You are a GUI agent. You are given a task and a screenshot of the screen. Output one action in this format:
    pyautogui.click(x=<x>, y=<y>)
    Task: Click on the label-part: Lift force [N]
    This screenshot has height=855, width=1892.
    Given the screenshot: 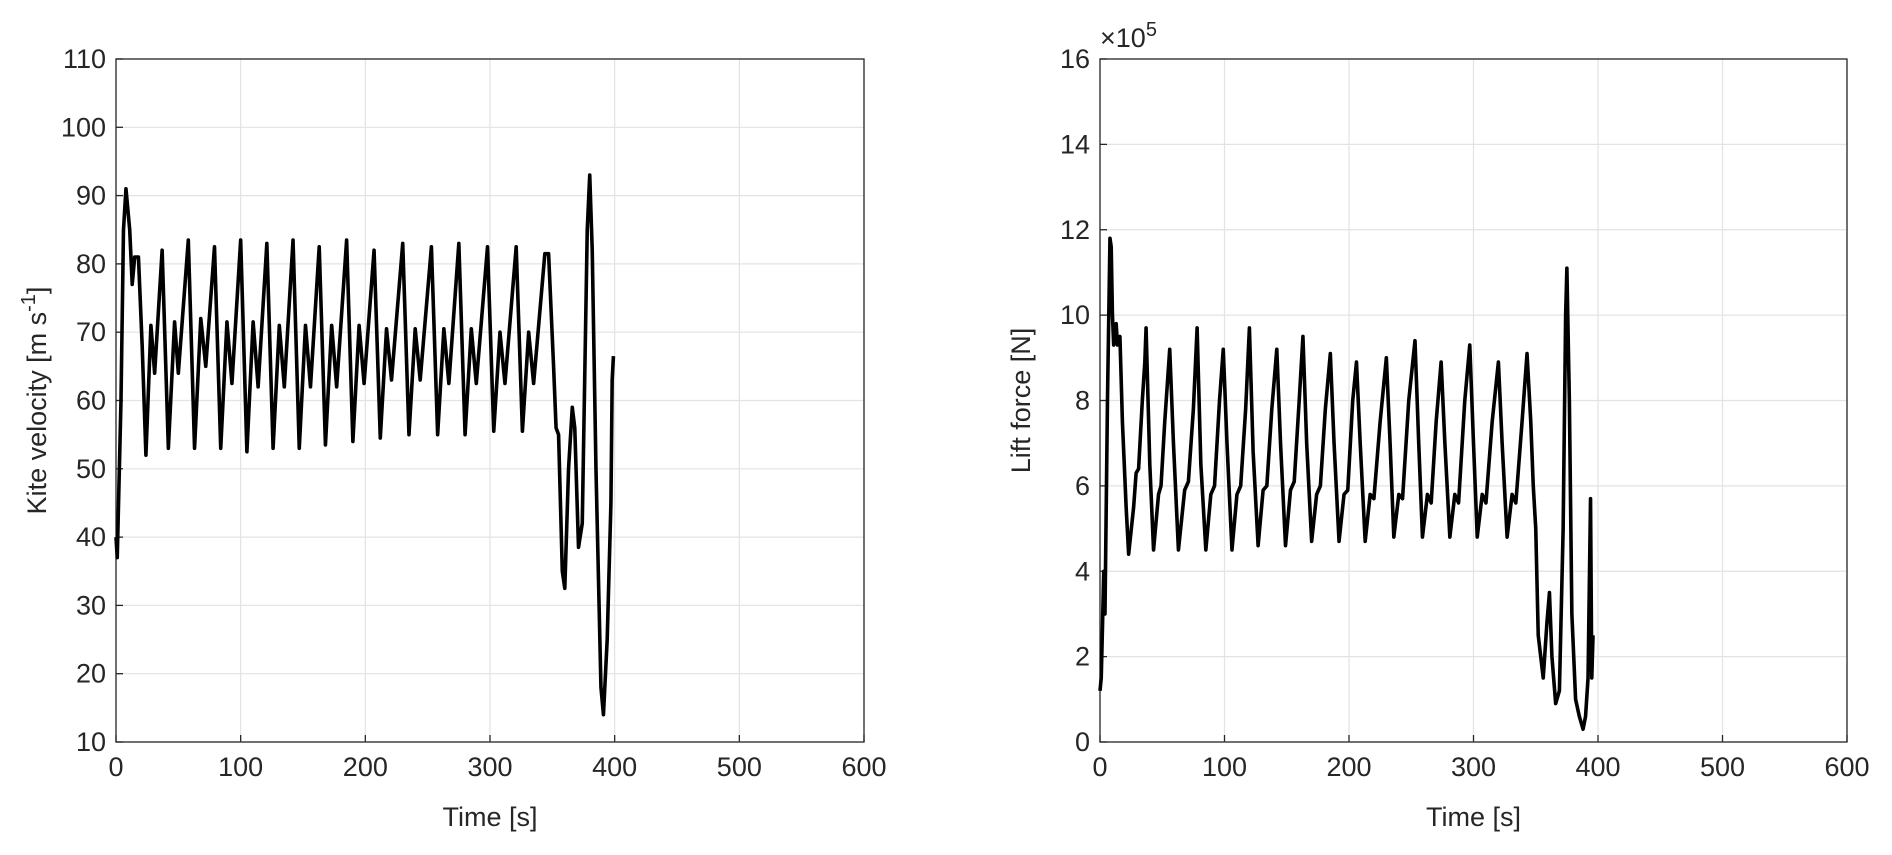 What is the action you would take?
    pyautogui.click(x=1021, y=401)
    